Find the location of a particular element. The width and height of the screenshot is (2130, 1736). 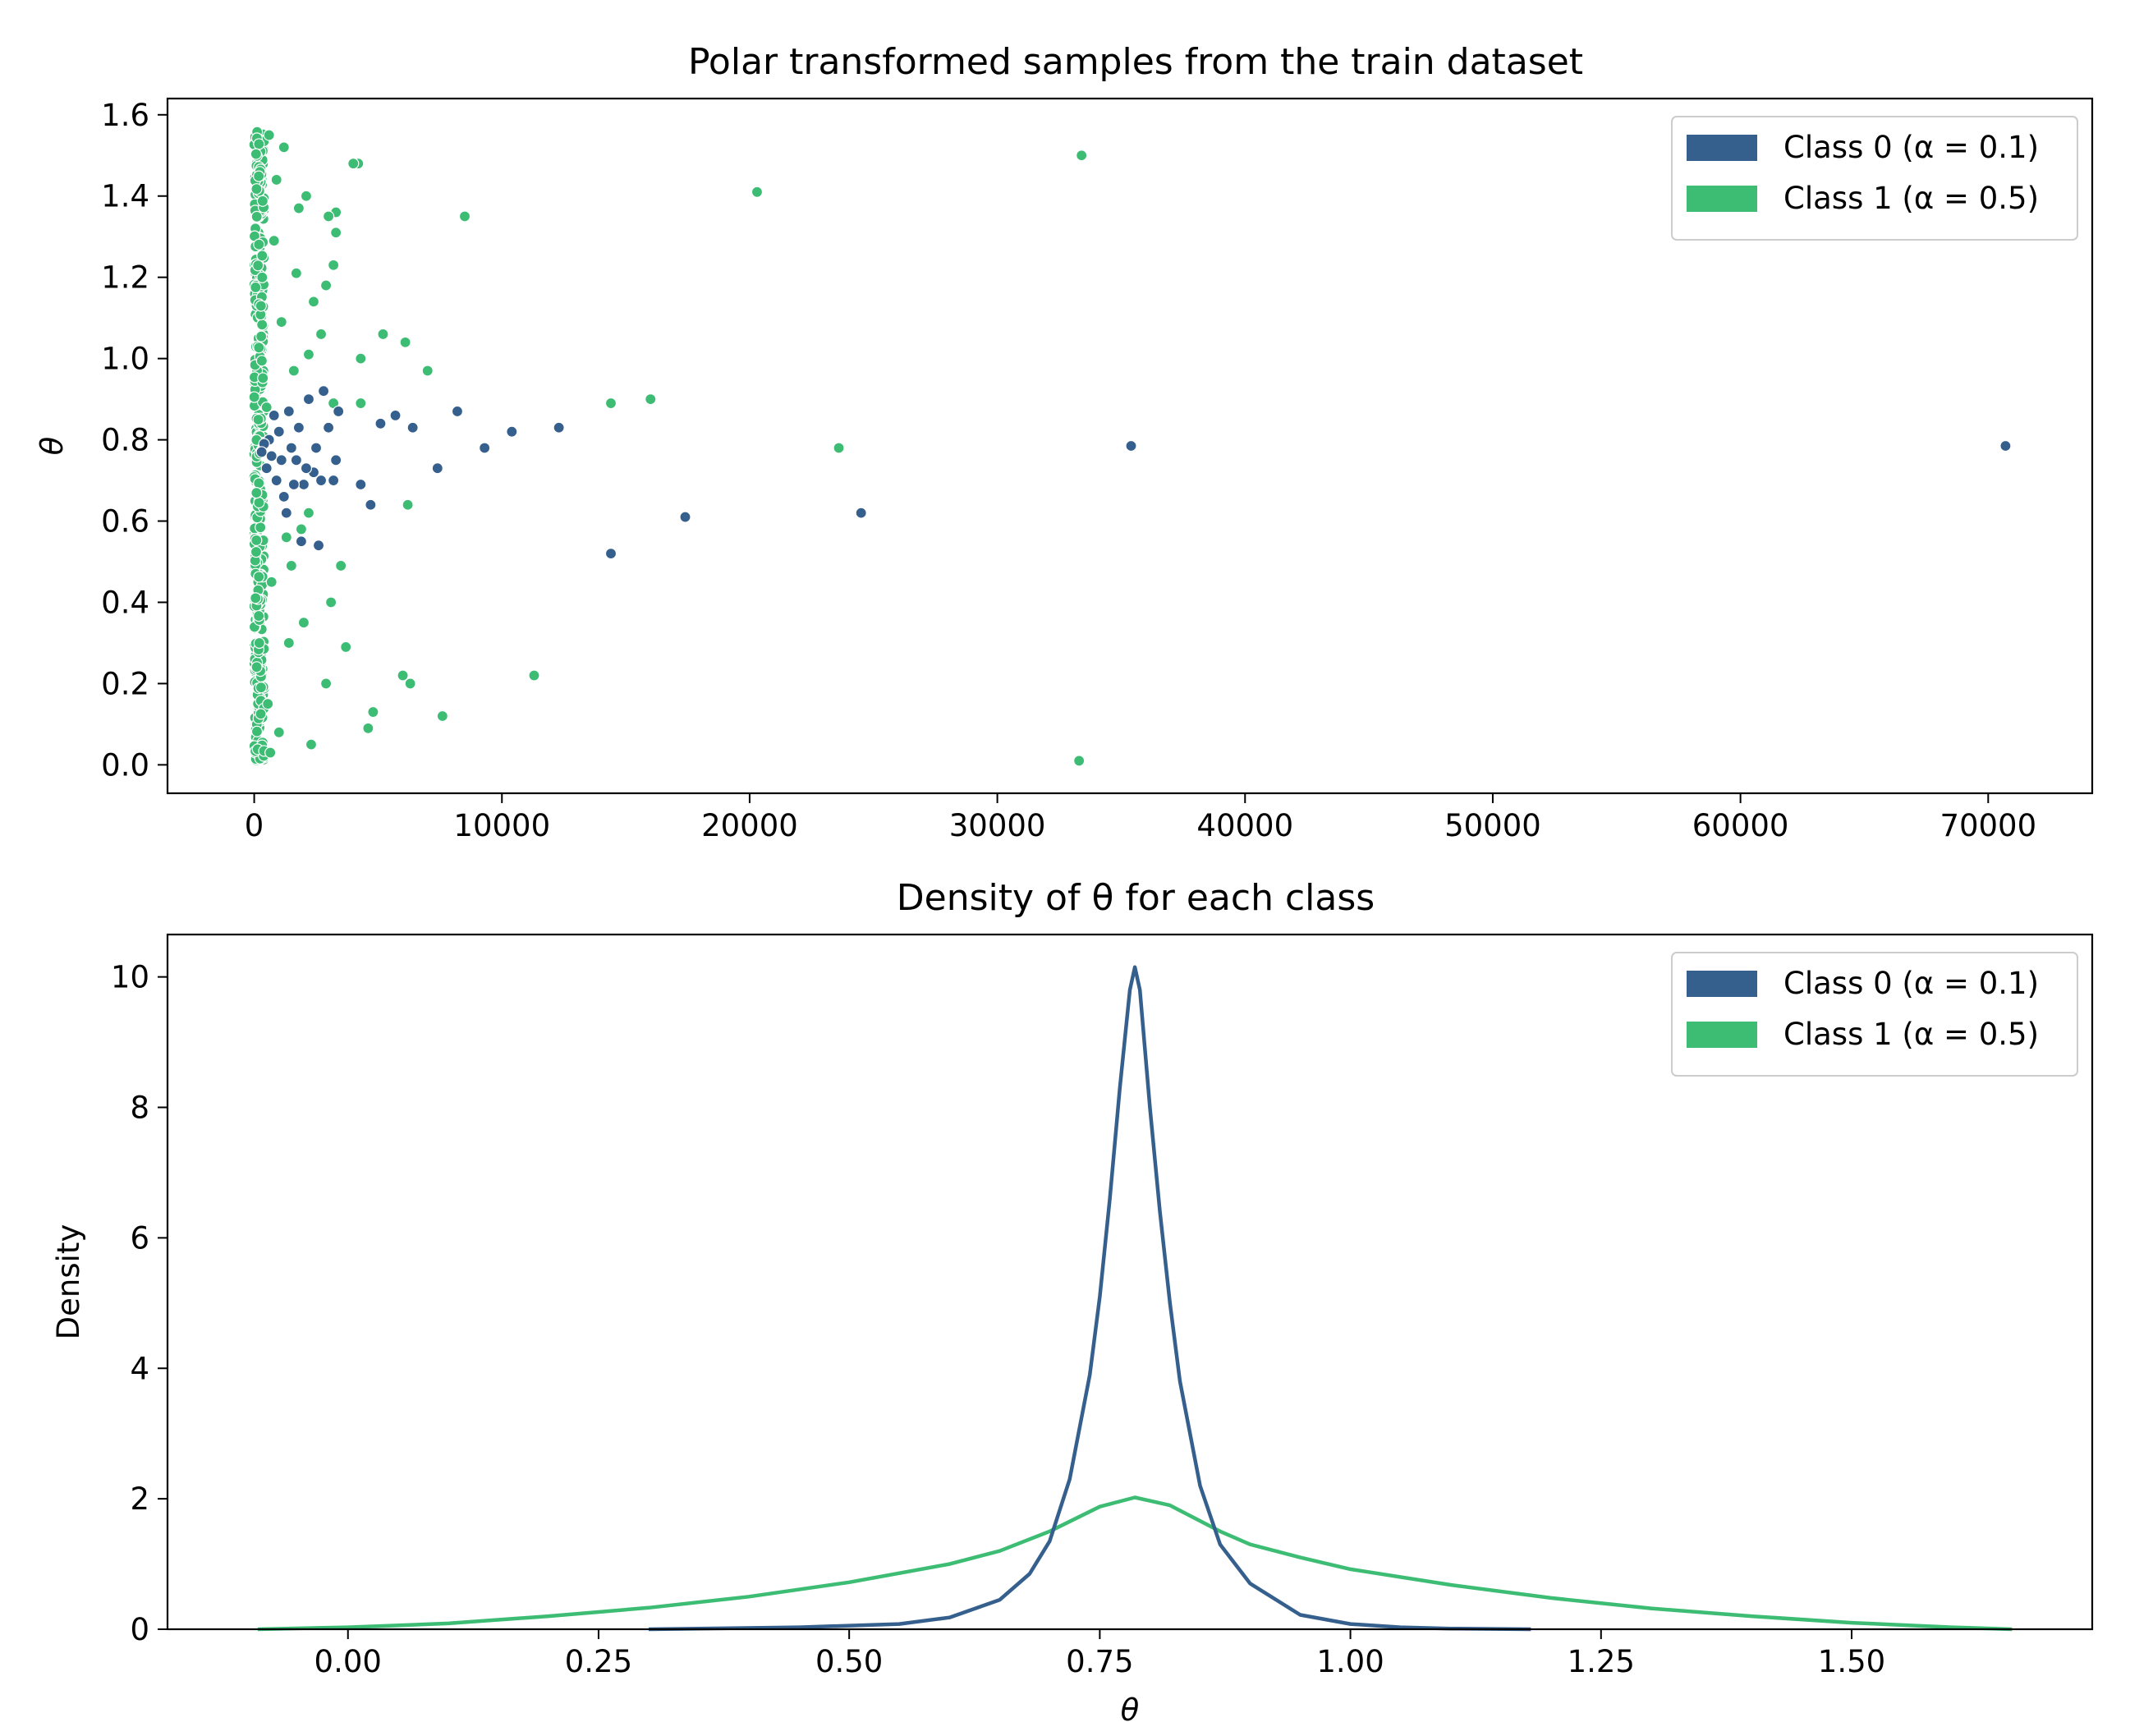

density-legend-swatch is located at coordinates (1722, 984).